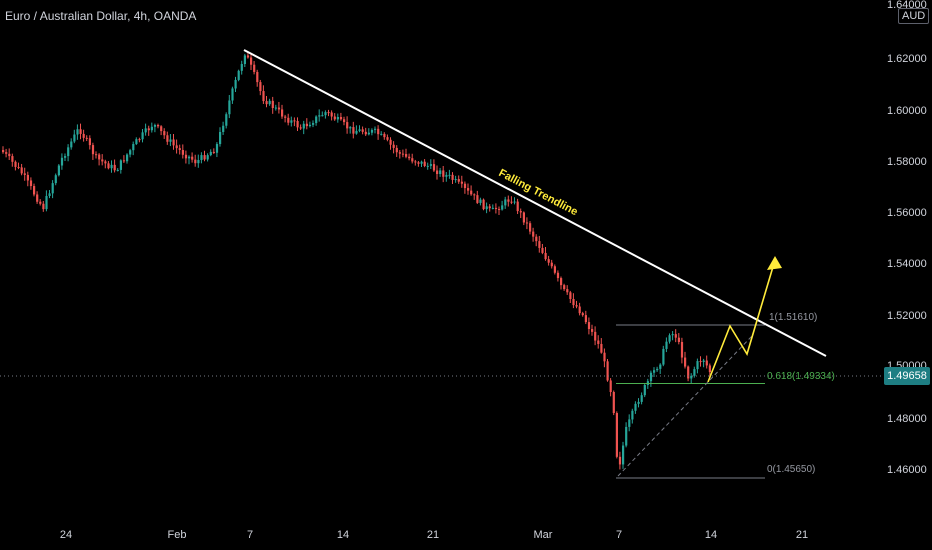 The width and height of the screenshot is (932, 550). Describe the element at coordinates (538, 192) in the screenshot. I see `trendline-label: Falling Trendline` at that location.